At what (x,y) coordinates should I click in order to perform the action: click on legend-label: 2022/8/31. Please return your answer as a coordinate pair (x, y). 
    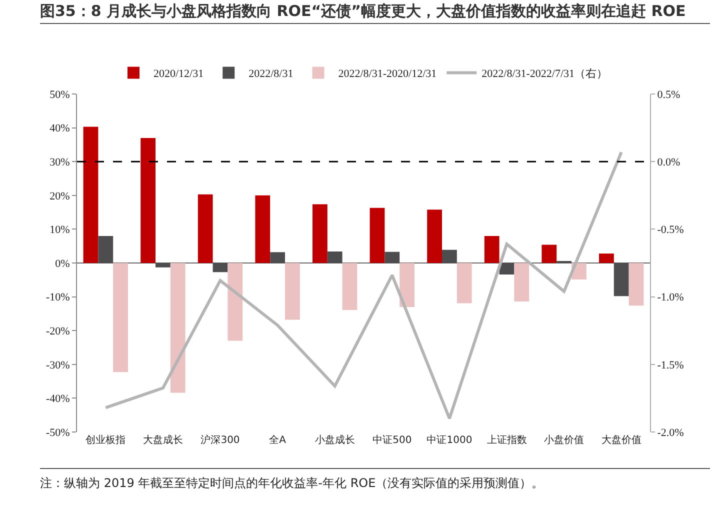
    Looking at the image, I should click on (271, 74).